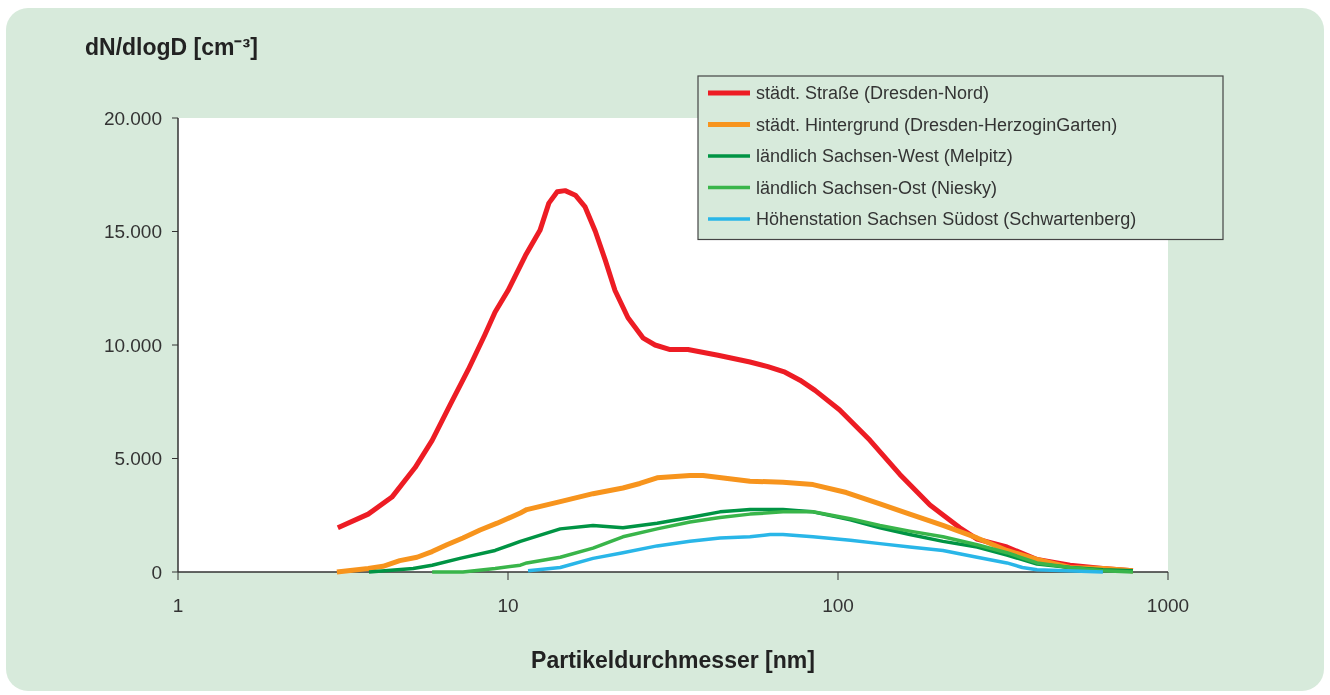  What do you see at coordinates (132, 118) in the screenshot?
I see `y-tick-label: 20.000` at bounding box center [132, 118].